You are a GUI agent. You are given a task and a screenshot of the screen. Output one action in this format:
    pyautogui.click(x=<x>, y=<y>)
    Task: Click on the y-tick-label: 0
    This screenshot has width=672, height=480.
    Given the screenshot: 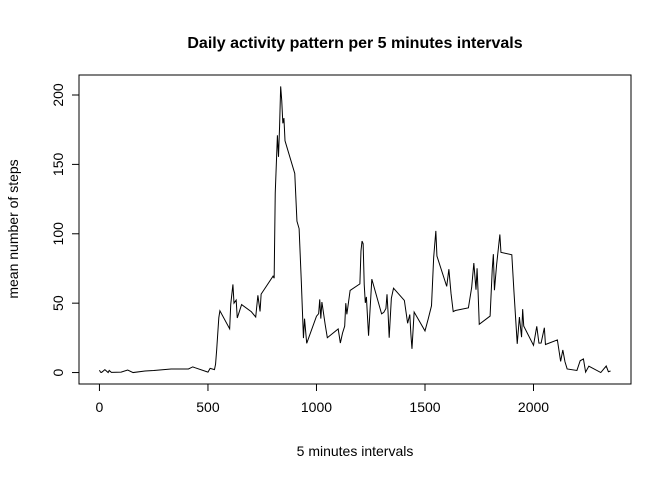 What is the action you would take?
    pyautogui.click(x=58, y=372)
    